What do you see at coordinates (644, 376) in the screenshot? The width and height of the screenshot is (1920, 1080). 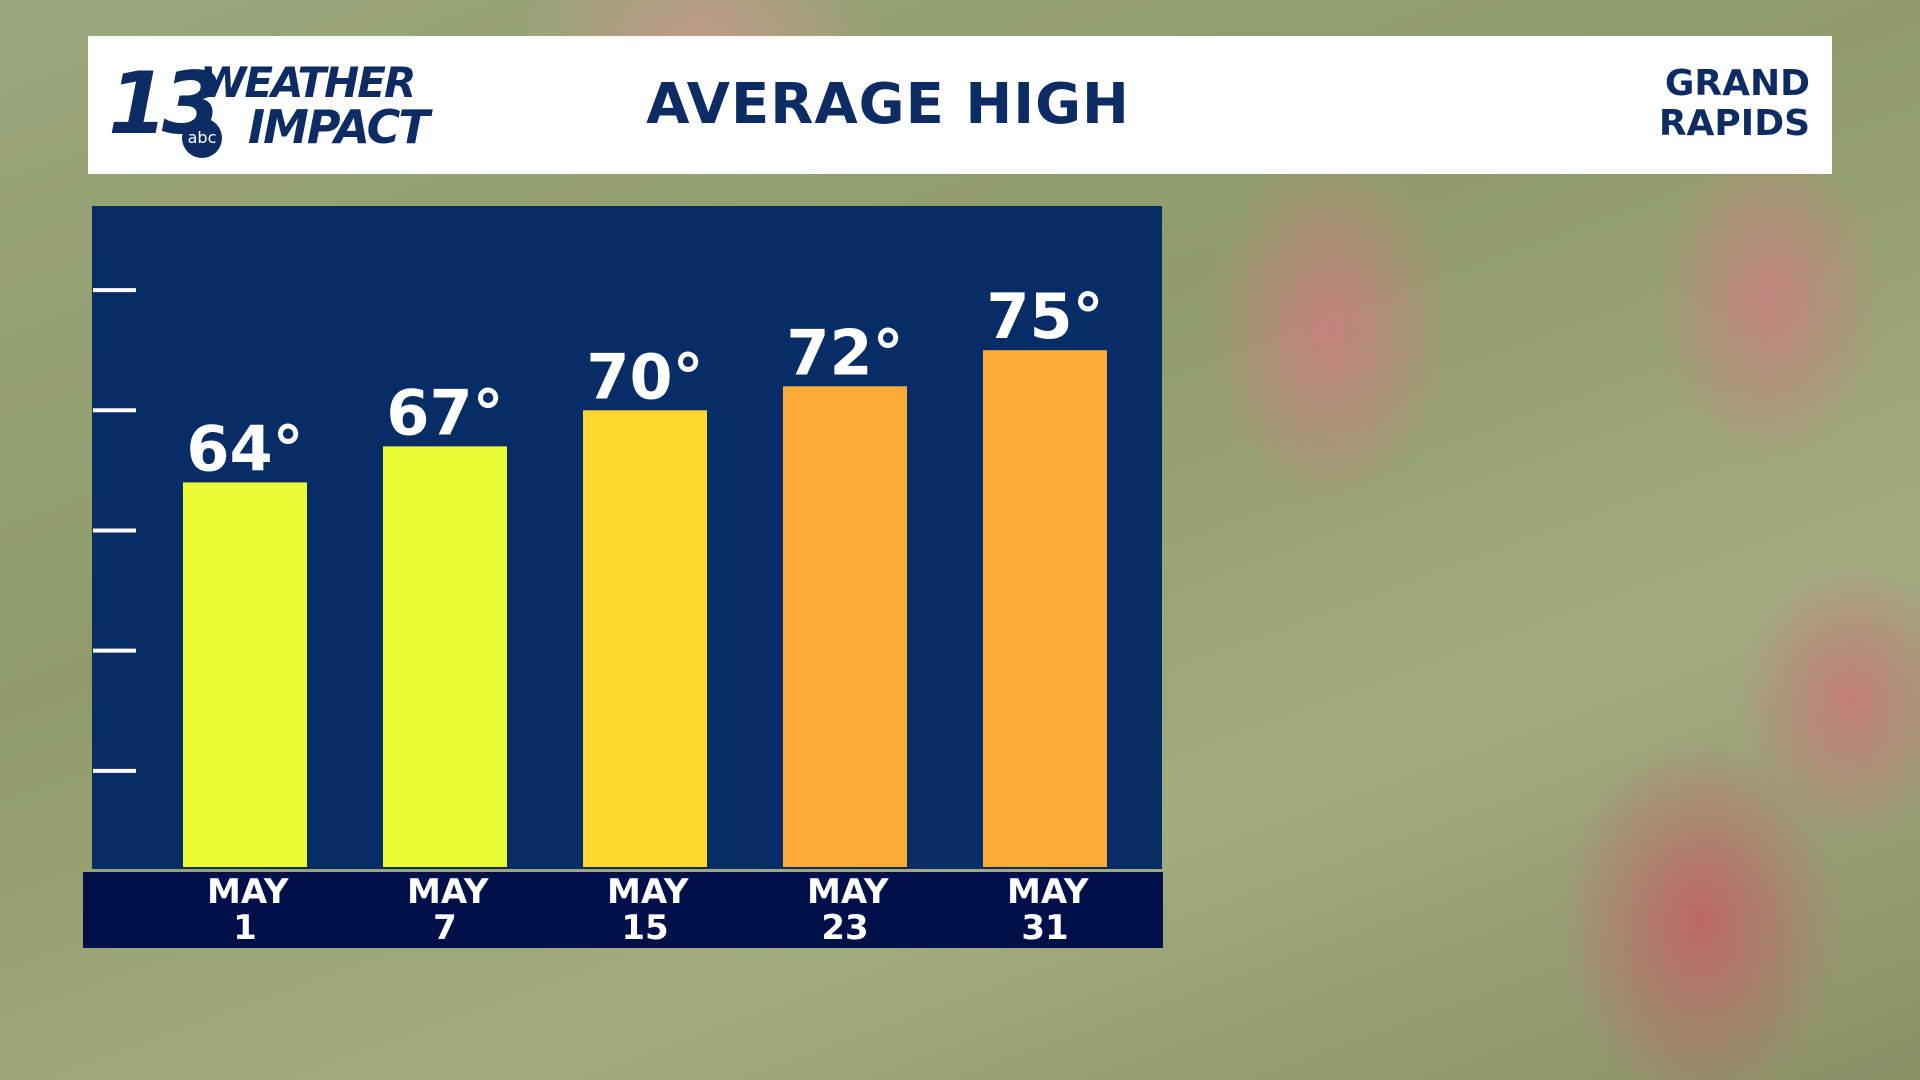 I see `value-label: 70°` at bounding box center [644, 376].